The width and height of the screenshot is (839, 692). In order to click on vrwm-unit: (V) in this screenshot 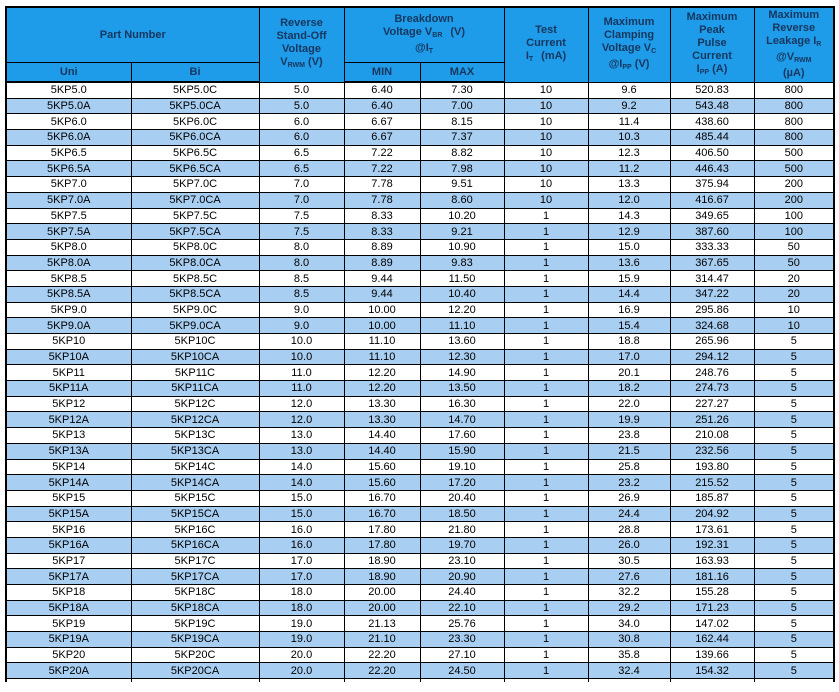, I will do `click(313, 62)`.